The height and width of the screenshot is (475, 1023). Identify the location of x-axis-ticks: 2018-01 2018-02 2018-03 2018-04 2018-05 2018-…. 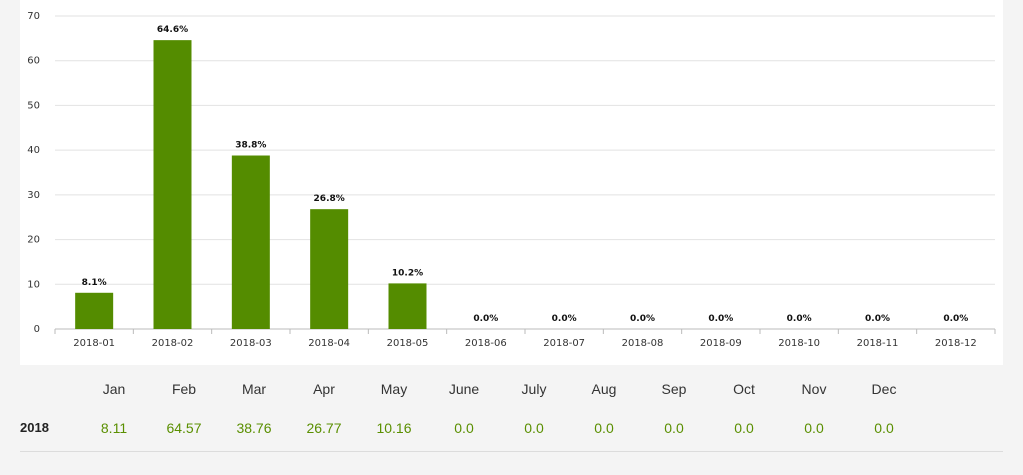
(525, 339).